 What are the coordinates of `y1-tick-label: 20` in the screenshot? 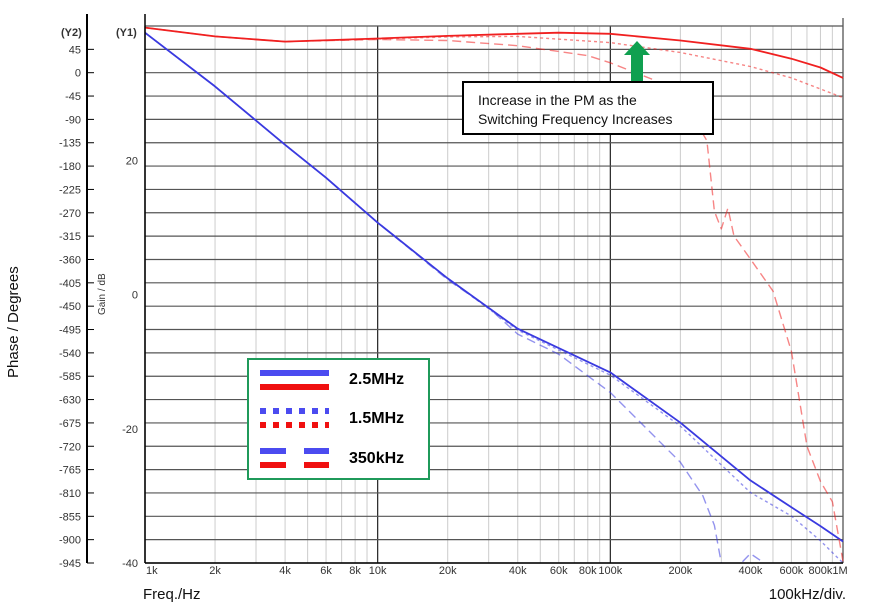 It's located at (132, 161).